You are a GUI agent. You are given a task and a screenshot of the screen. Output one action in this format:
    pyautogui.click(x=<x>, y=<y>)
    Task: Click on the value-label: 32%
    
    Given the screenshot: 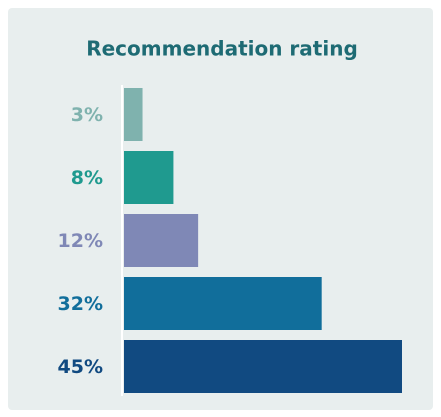 What is the action you would take?
    pyautogui.click(x=80, y=304)
    